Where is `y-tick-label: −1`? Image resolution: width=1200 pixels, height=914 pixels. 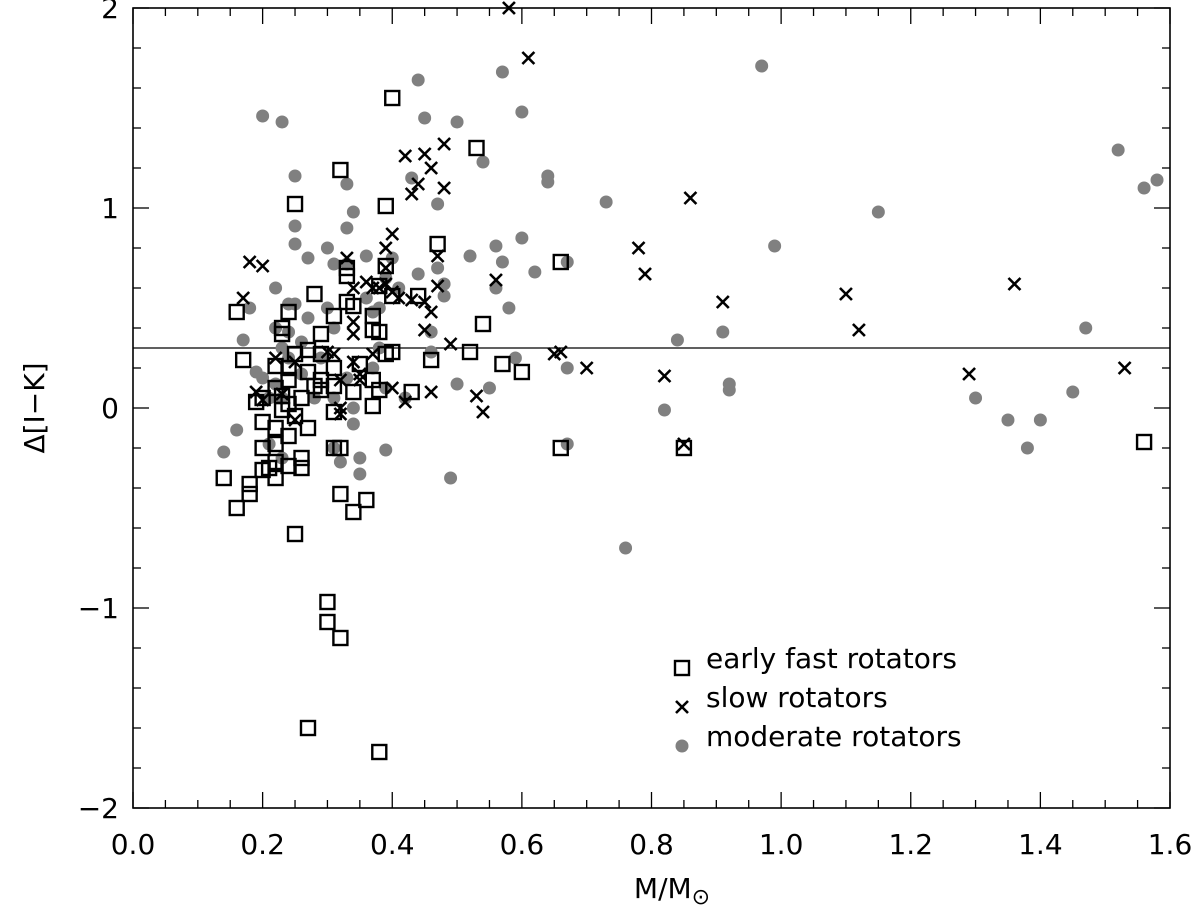 y-tick-label: −1 is located at coordinates (98, 608).